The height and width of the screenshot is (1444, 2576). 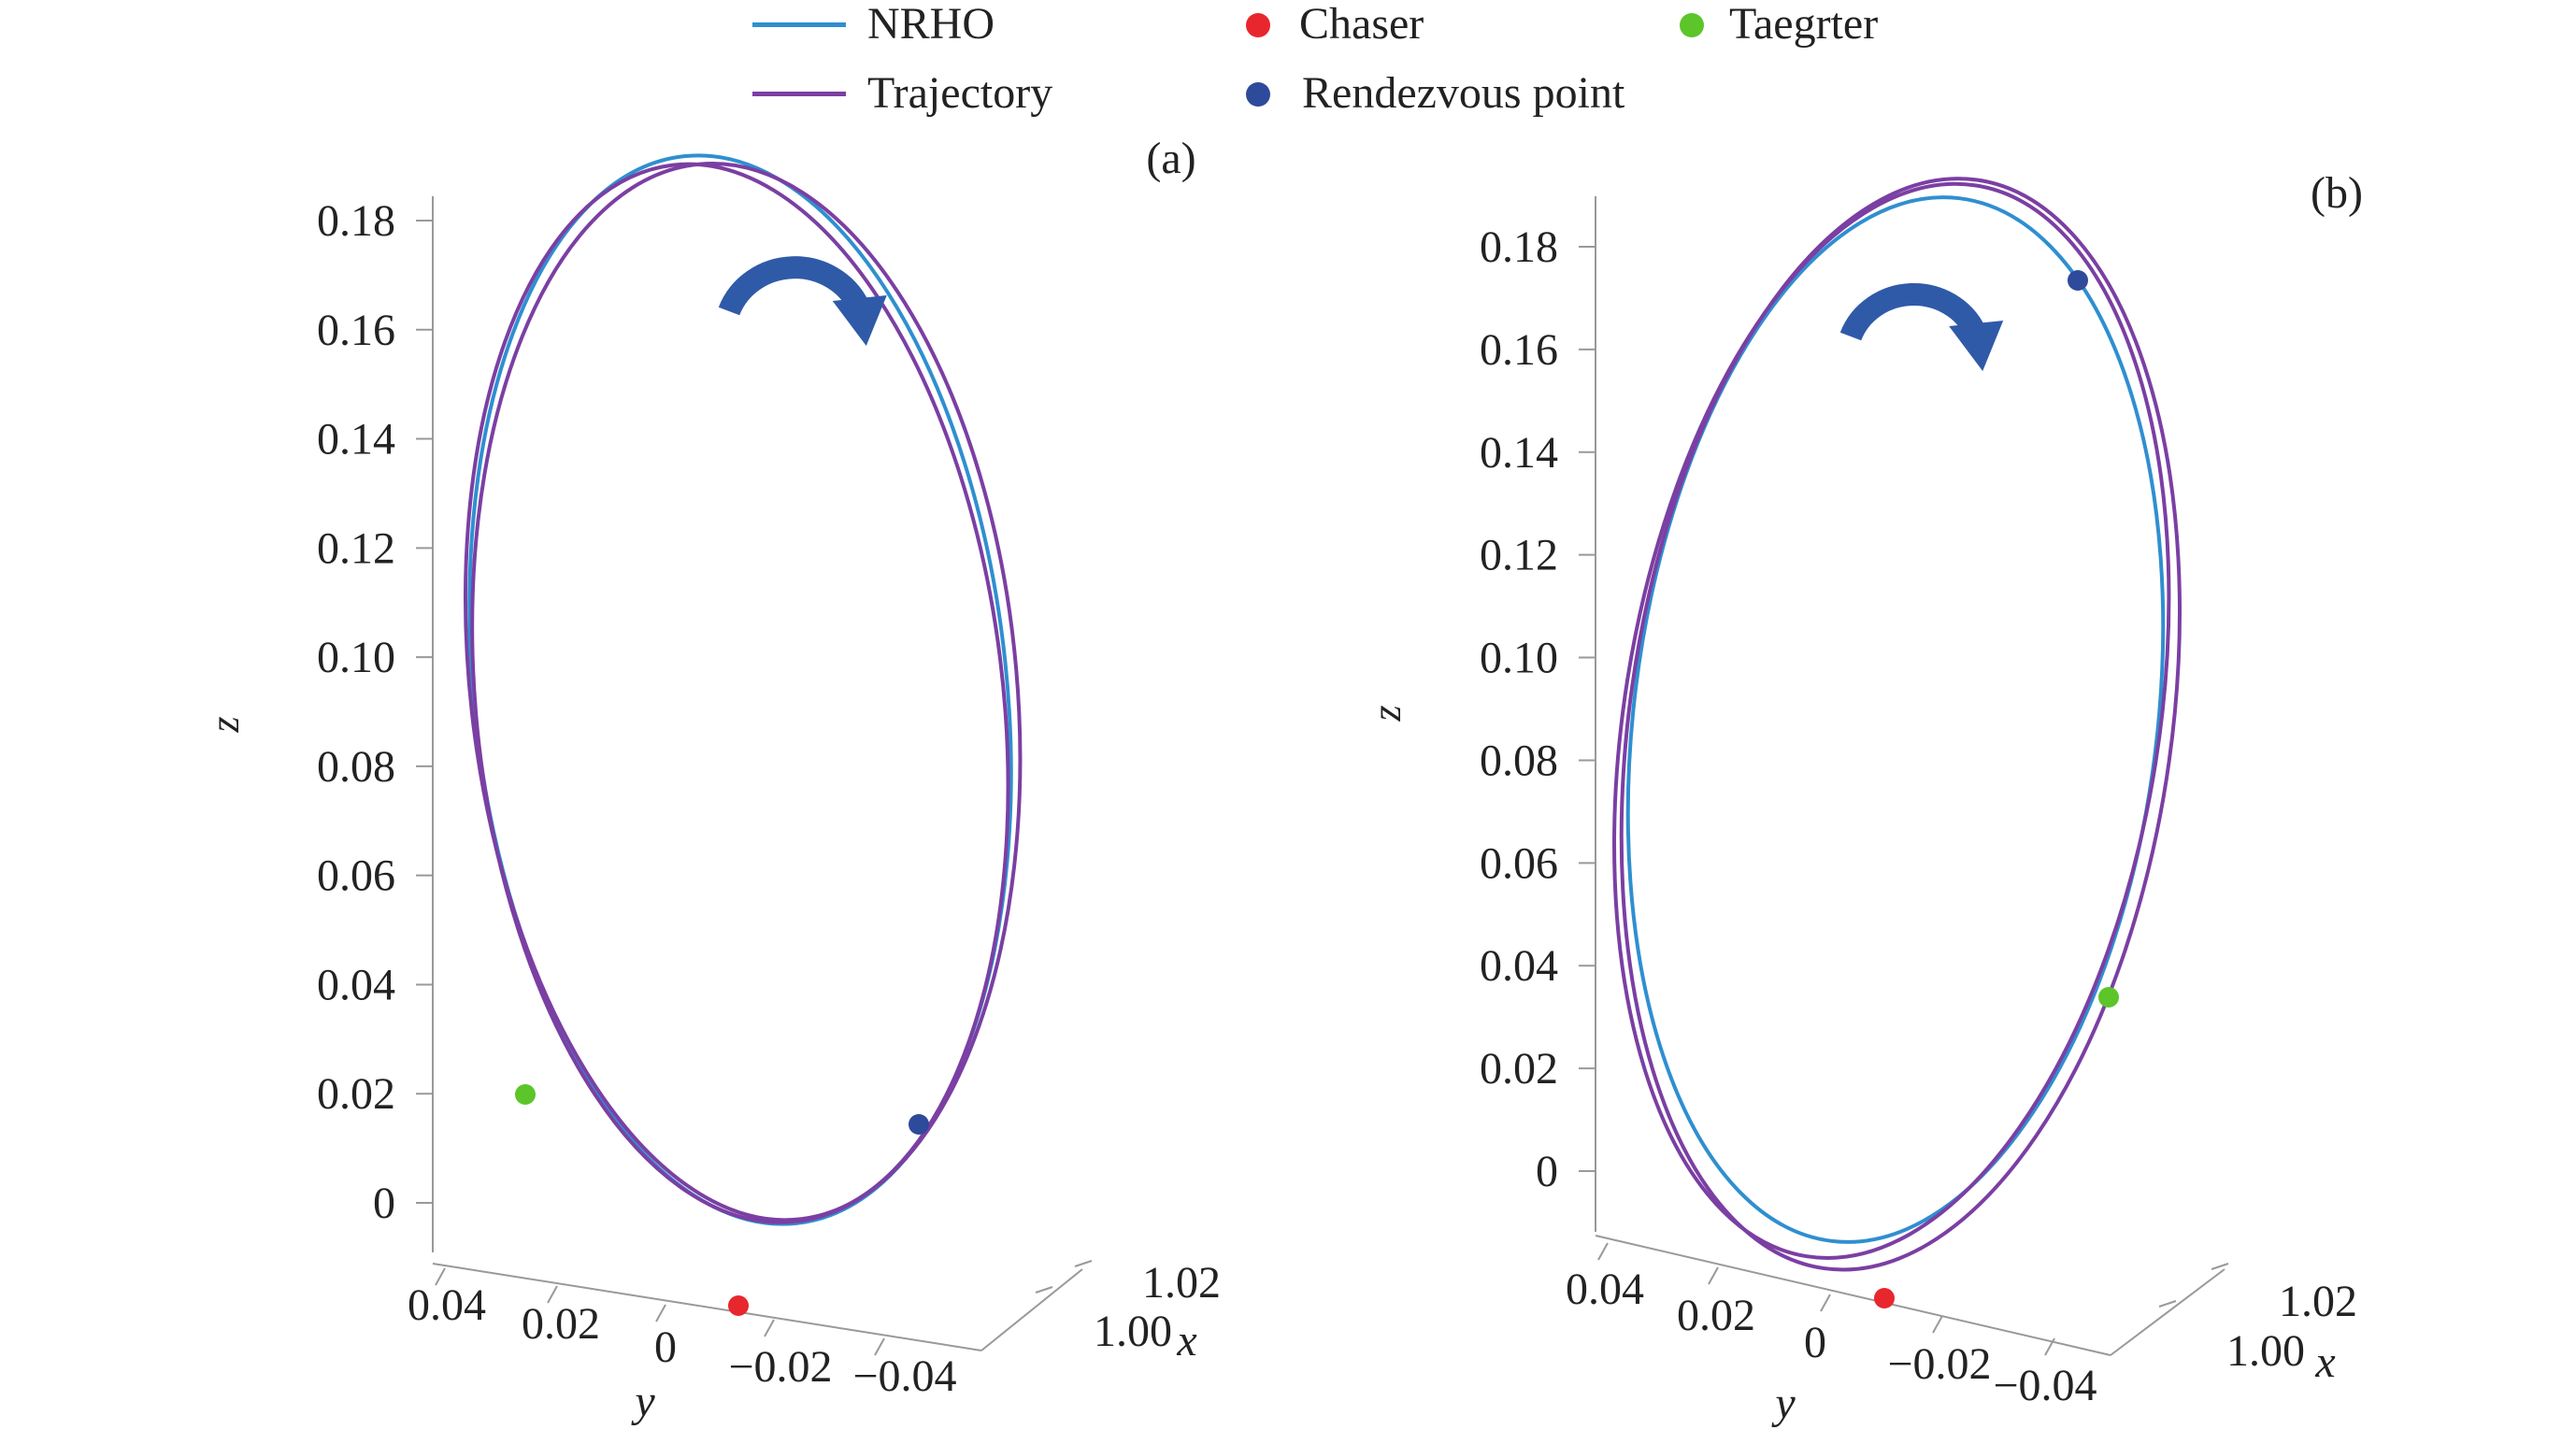 What do you see at coordinates (2337, 193) in the screenshot?
I see `panel-label: (b)` at bounding box center [2337, 193].